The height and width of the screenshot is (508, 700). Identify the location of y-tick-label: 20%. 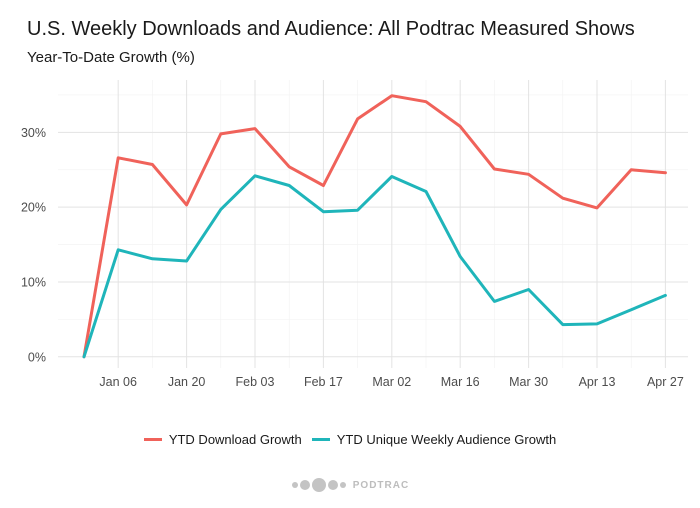
(33, 208).